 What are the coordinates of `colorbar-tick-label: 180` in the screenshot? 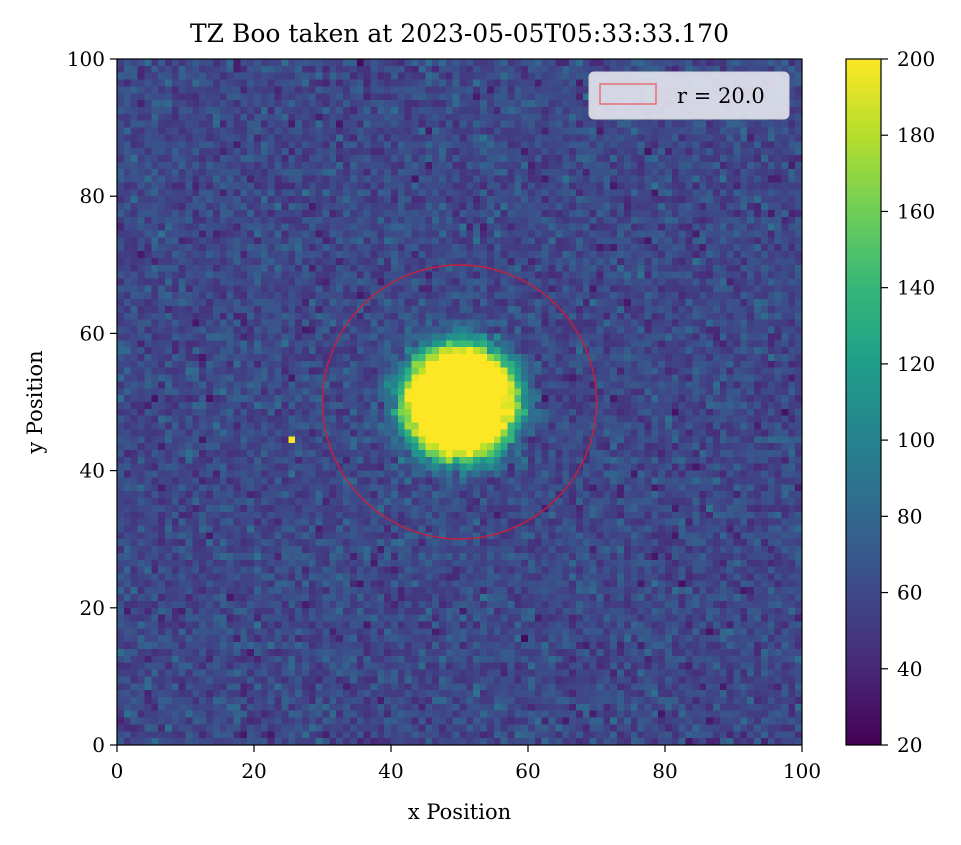 It's located at (916, 135).